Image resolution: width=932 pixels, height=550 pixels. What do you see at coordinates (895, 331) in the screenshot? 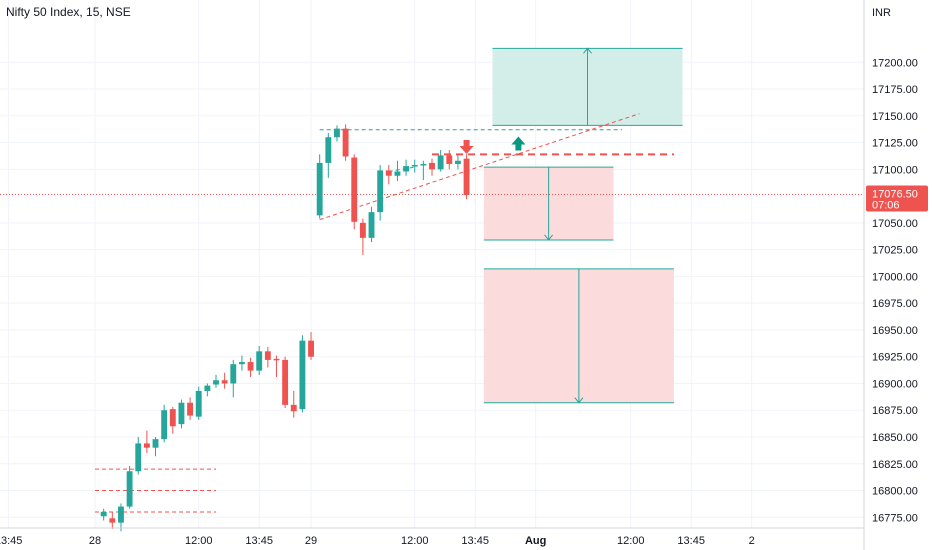
I see `price-tick-label: 16950.00` at bounding box center [895, 331].